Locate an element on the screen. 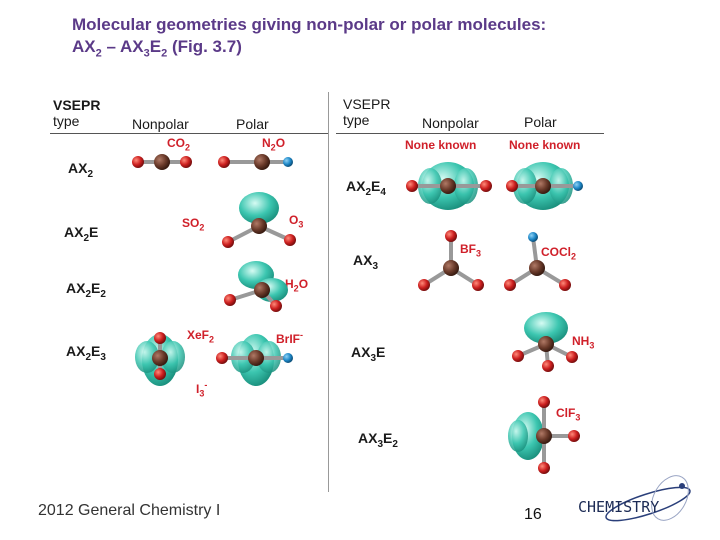 This screenshot has height=540, width=720. right-row-ax2e4: AX2E4 is located at coordinates (366, 188).